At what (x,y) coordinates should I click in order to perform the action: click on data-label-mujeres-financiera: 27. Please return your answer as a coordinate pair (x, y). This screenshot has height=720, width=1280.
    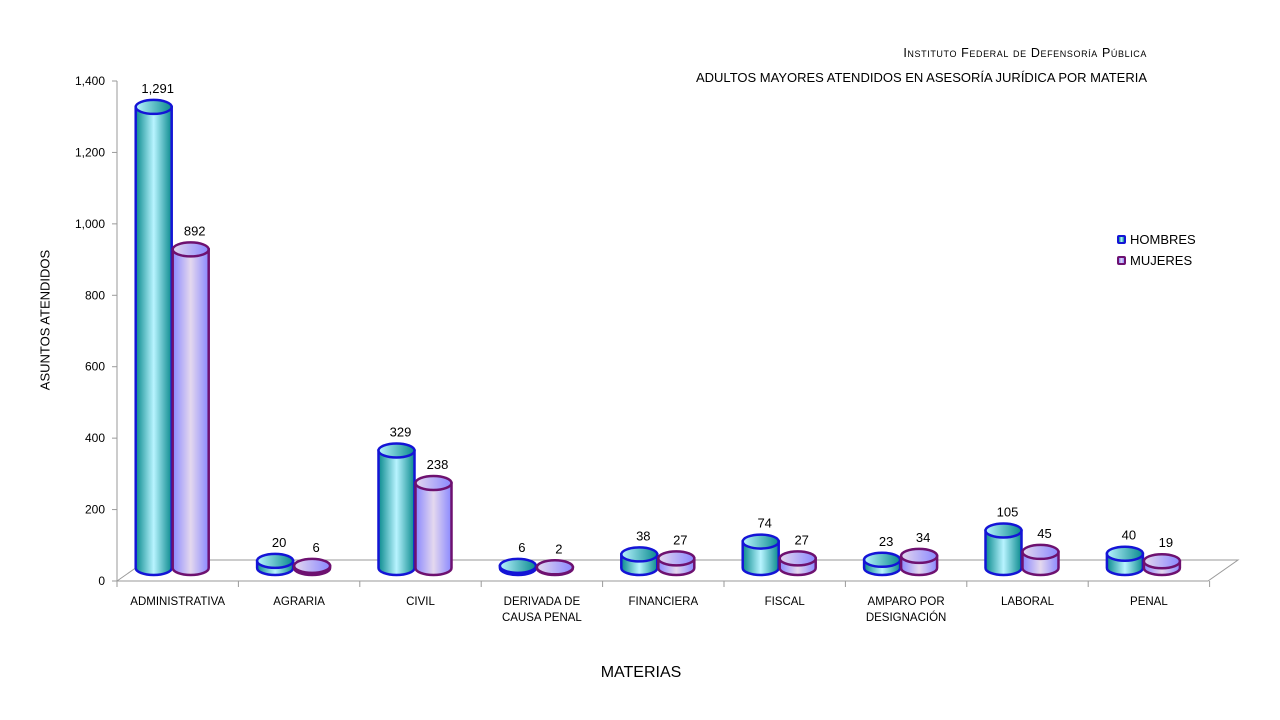
    Looking at the image, I should click on (680, 539).